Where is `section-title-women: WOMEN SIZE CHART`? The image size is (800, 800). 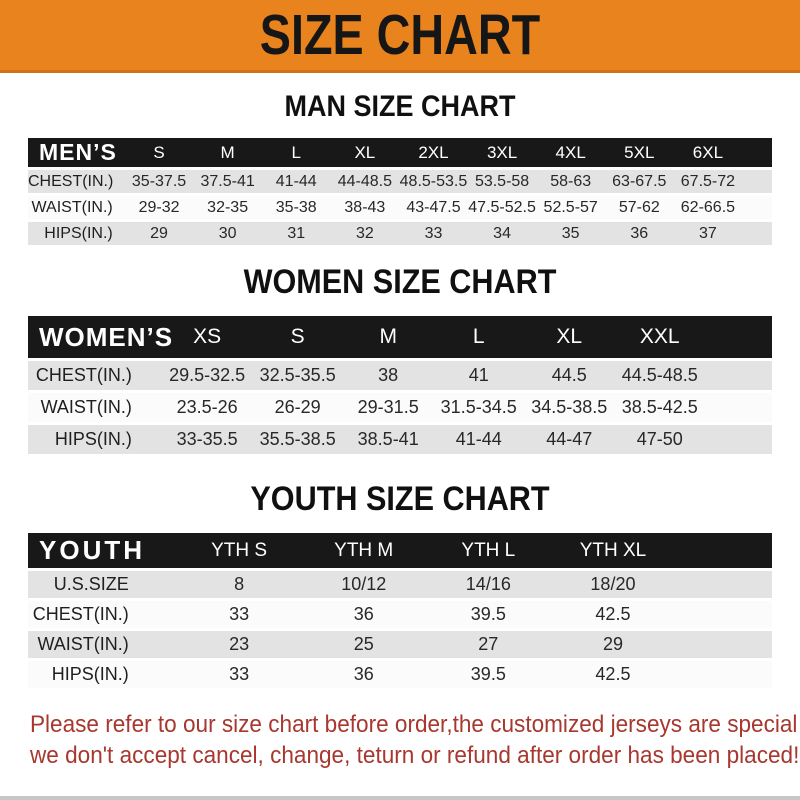 section-title-women: WOMEN SIZE CHART is located at coordinates (400, 282).